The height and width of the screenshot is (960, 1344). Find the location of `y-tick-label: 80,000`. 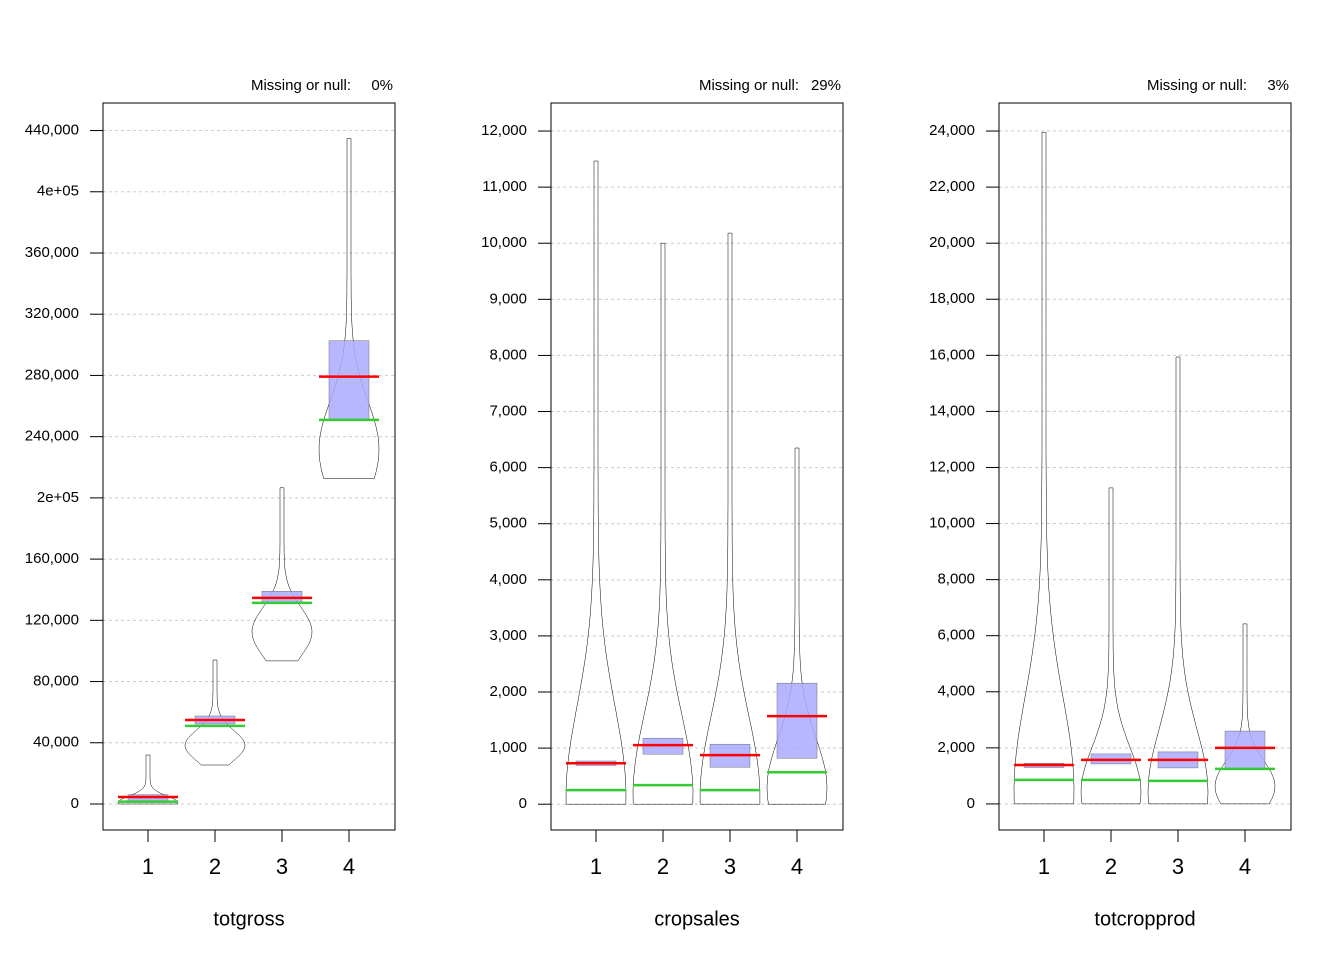

y-tick-label: 80,000 is located at coordinates (56, 681).